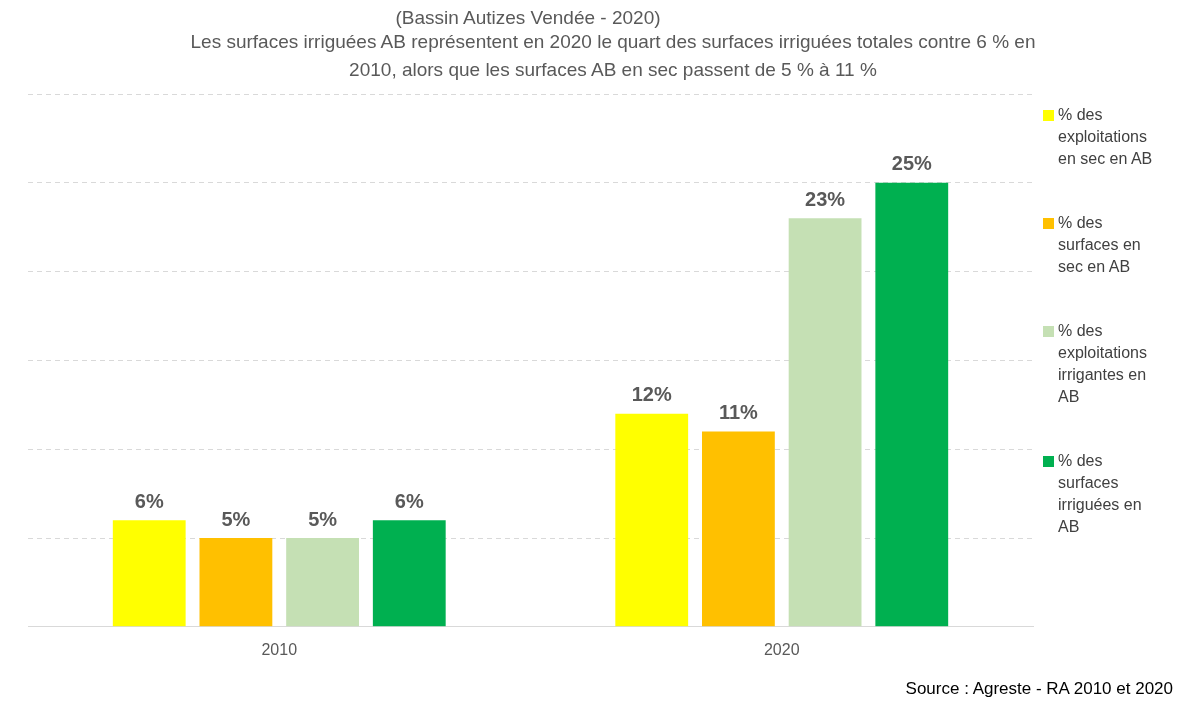 This screenshot has height=711, width=1189. What do you see at coordinates (1100, 245) in the screenshot?
I see `legend-label: % des surfaces en sec en AB` at bounding box center [1100, 245].